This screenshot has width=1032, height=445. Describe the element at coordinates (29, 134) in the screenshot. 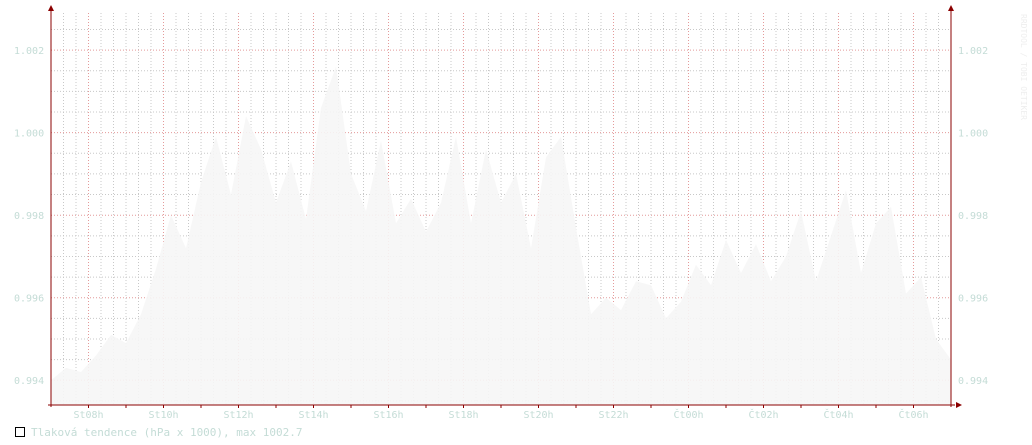

I see `y-tick-label-left: 1.000` at that location.